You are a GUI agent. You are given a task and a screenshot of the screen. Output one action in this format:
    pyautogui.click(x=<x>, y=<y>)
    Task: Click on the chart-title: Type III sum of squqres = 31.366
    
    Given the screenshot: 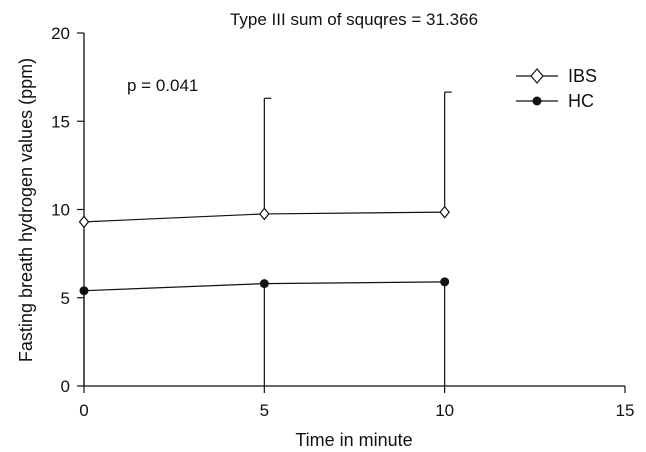 What is the action you would take?
    pyautogui.click(x=354, y=19)
    